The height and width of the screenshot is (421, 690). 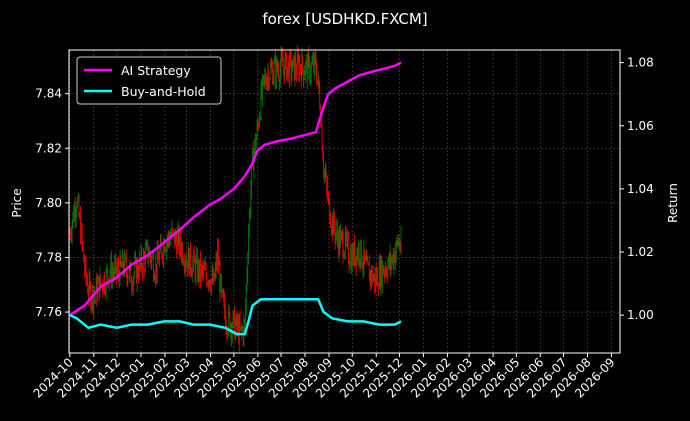 What do you see at coordinates (48, 148) in the screenshot?
I see `y-left-tick-label: 7.82` at bounding box center [48, 148].